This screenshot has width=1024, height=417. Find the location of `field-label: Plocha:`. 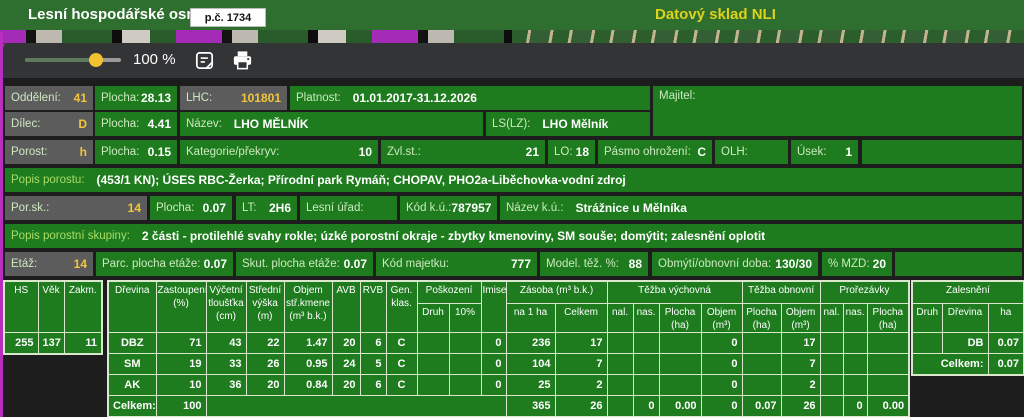

field-label: Plocha: is located at coordinates (175, 208).